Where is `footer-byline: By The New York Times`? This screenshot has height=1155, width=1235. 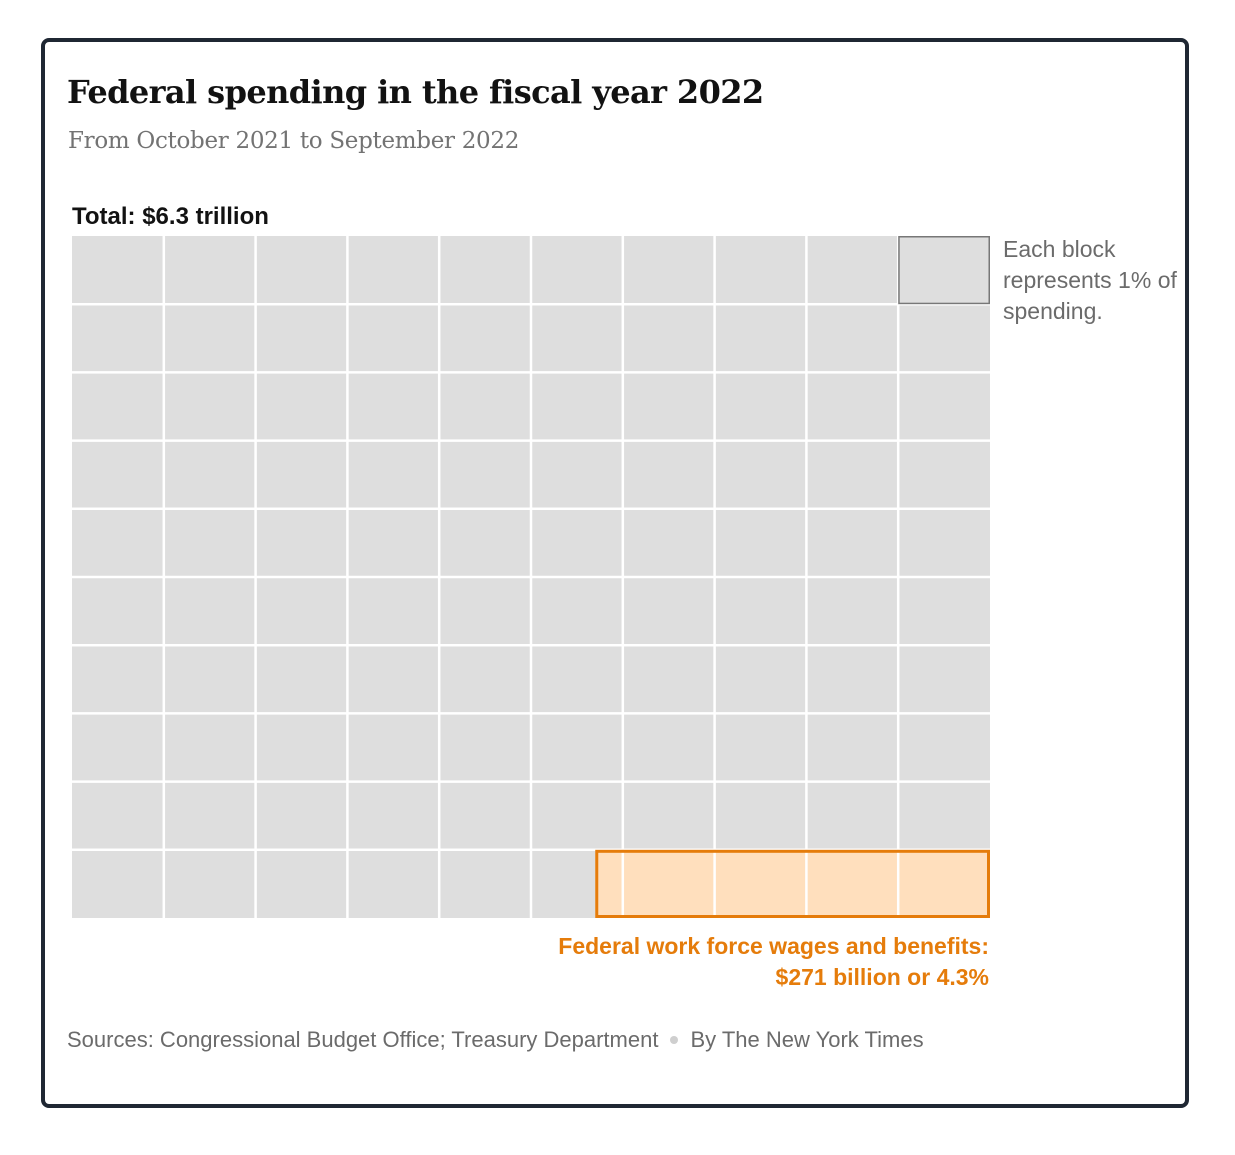
footer-byline: By The New York Times is located at coordinates (807, 1039).